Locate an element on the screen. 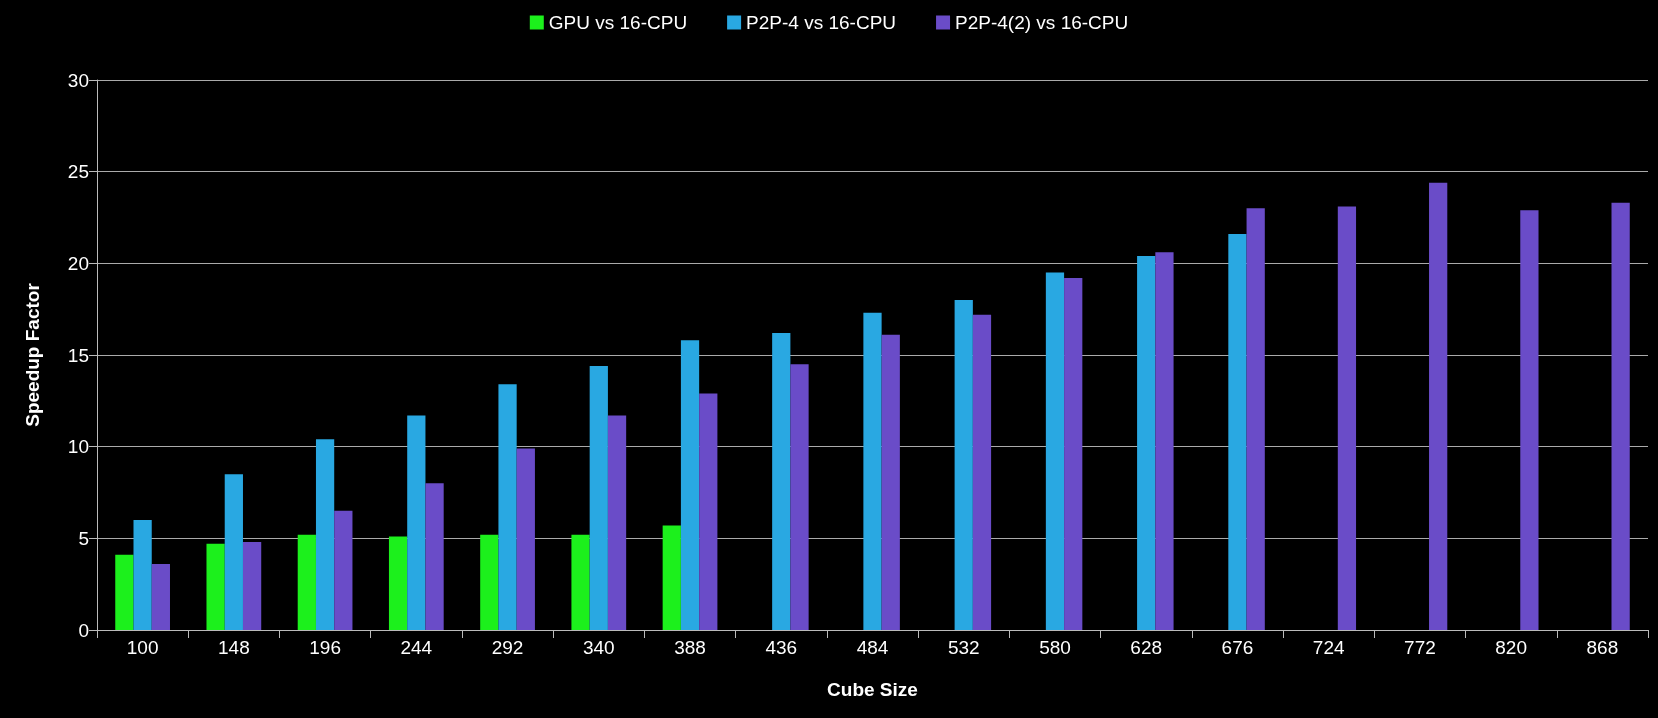 The width and height of the screenshot is (1658, 718). x-tick-label: 628 is located at coordinates (1146, 647).